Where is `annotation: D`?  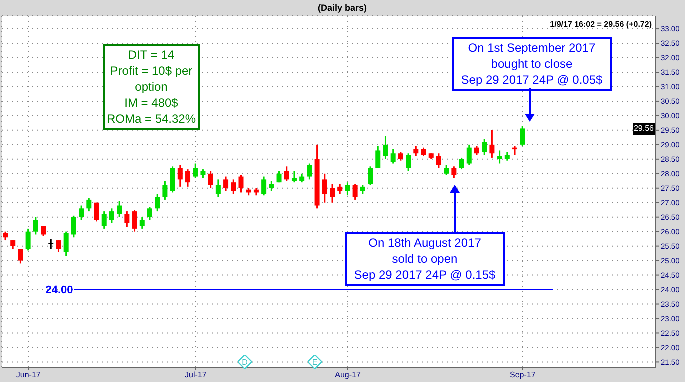 annotation: D is located at coordinates (245, 362).